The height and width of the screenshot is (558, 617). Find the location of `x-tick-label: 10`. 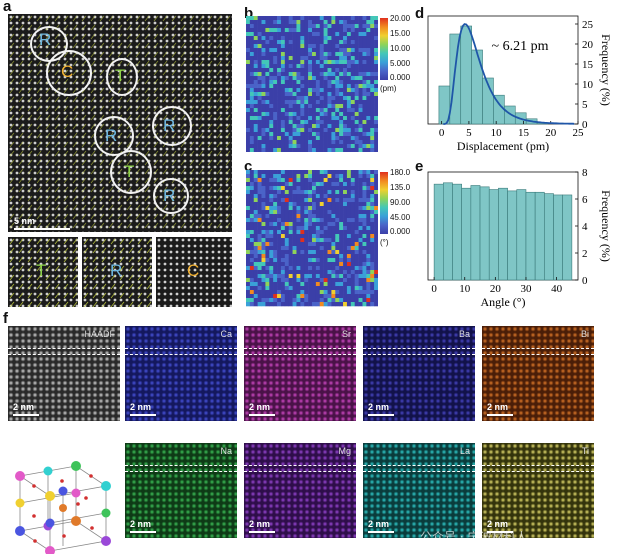

x-tick-label: 10 is located at coordinates (465, 289).